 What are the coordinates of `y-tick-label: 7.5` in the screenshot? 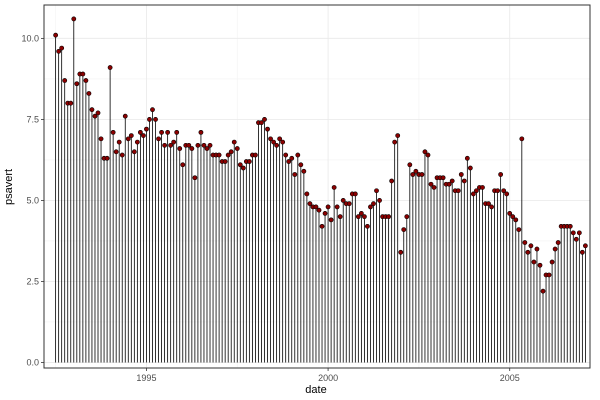 It's located at (32, 119).